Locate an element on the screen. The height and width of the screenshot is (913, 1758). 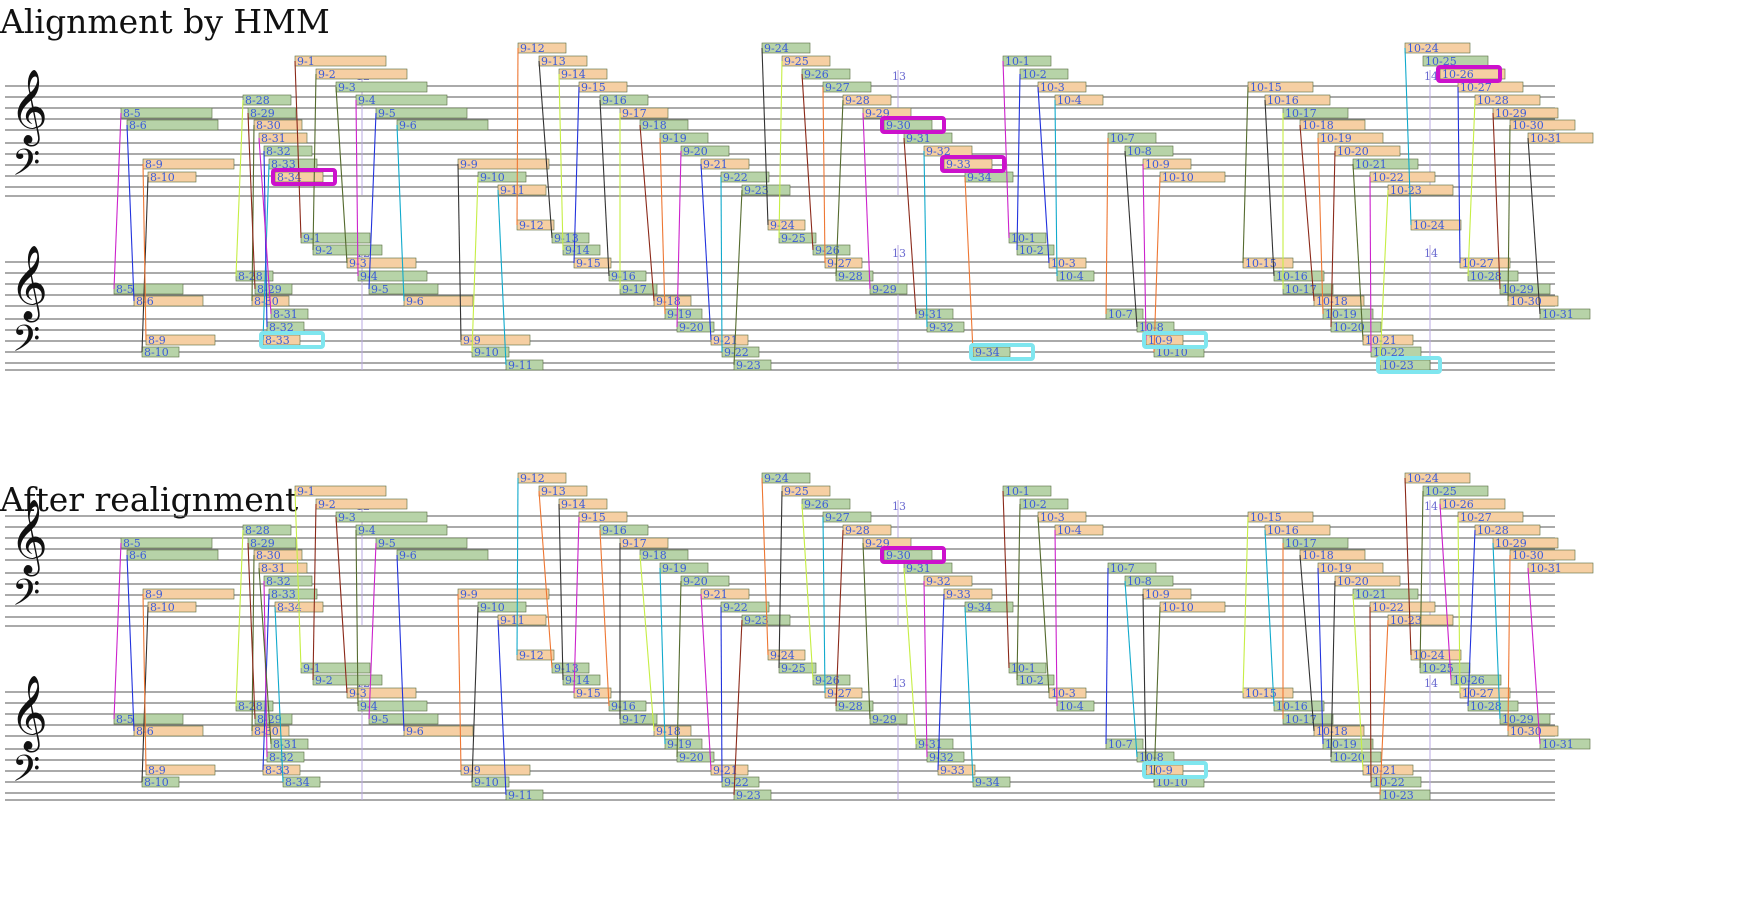
performance-note-label: 9-17 is located at coordinates (634, 289).